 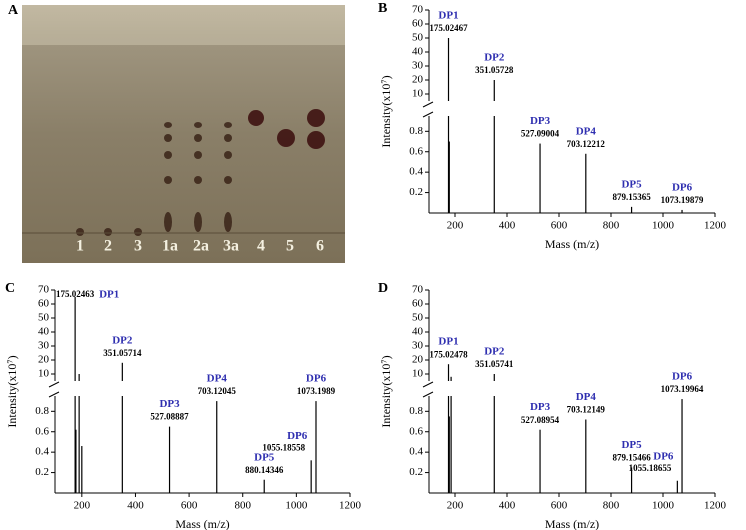 What do you see at coordinates (631, 458) in the screenshot?
I see `peak-mz-label: 879.15466` at bounding box center [631, 458].